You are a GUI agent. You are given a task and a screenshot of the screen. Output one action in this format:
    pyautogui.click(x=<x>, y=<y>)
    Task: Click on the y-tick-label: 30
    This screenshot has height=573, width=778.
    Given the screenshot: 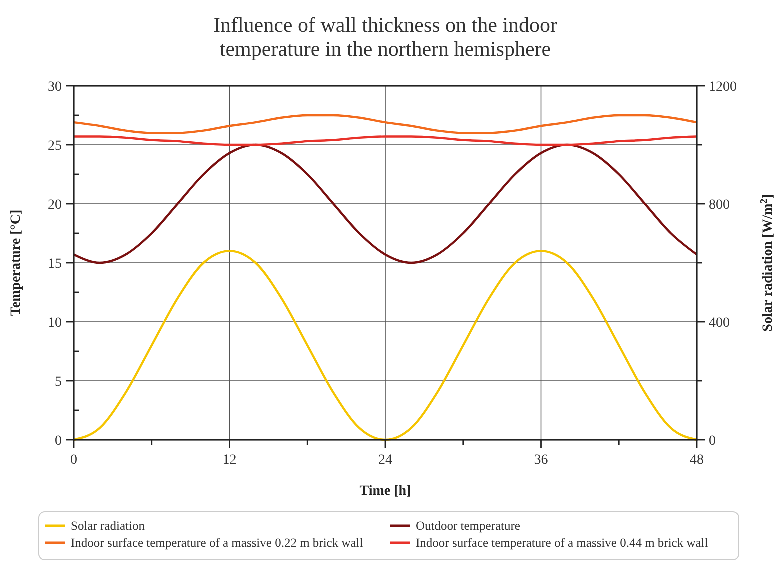 What is the action you would take?
    pyautogui.click(x=55, y=87)
    